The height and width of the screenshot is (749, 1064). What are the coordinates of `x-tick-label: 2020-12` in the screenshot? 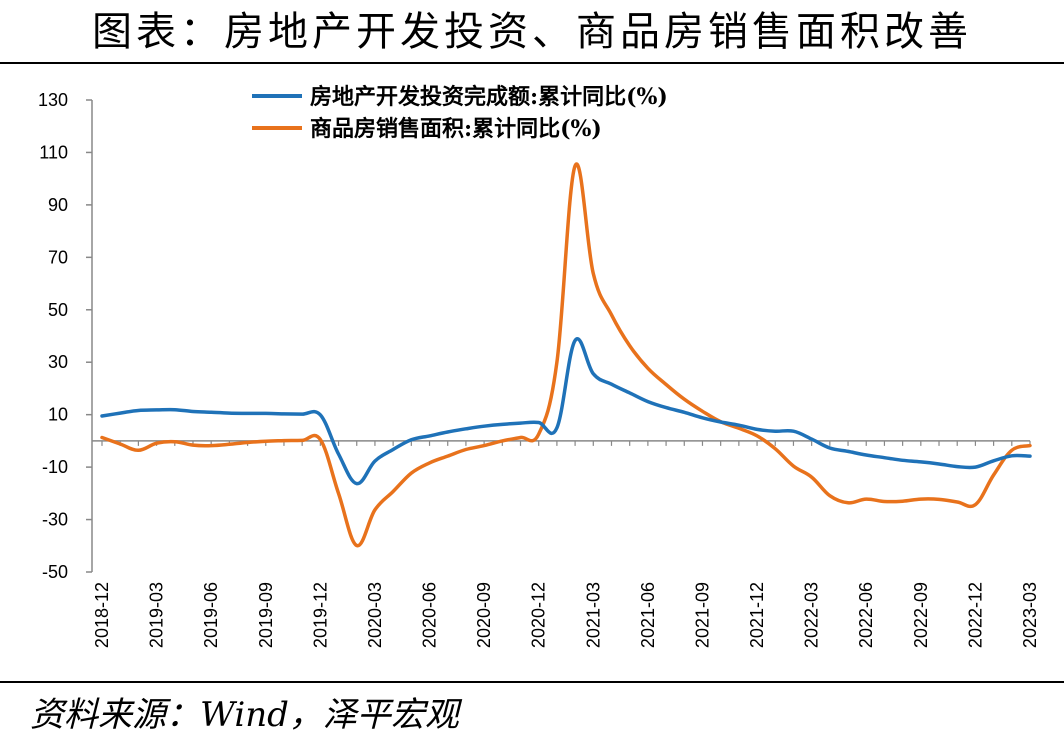 It's located at (539, 615).